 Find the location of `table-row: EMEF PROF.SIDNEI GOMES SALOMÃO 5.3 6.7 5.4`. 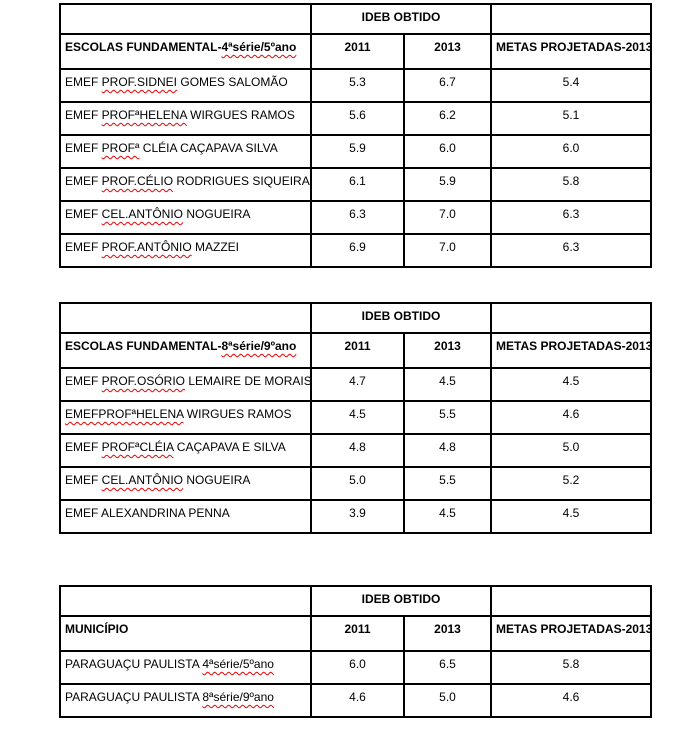

table-row: EMEF PROF.SIDNEI GOMES SALOMÃO 5.3 6.7 5.4 is located at coordinates (356, 85).